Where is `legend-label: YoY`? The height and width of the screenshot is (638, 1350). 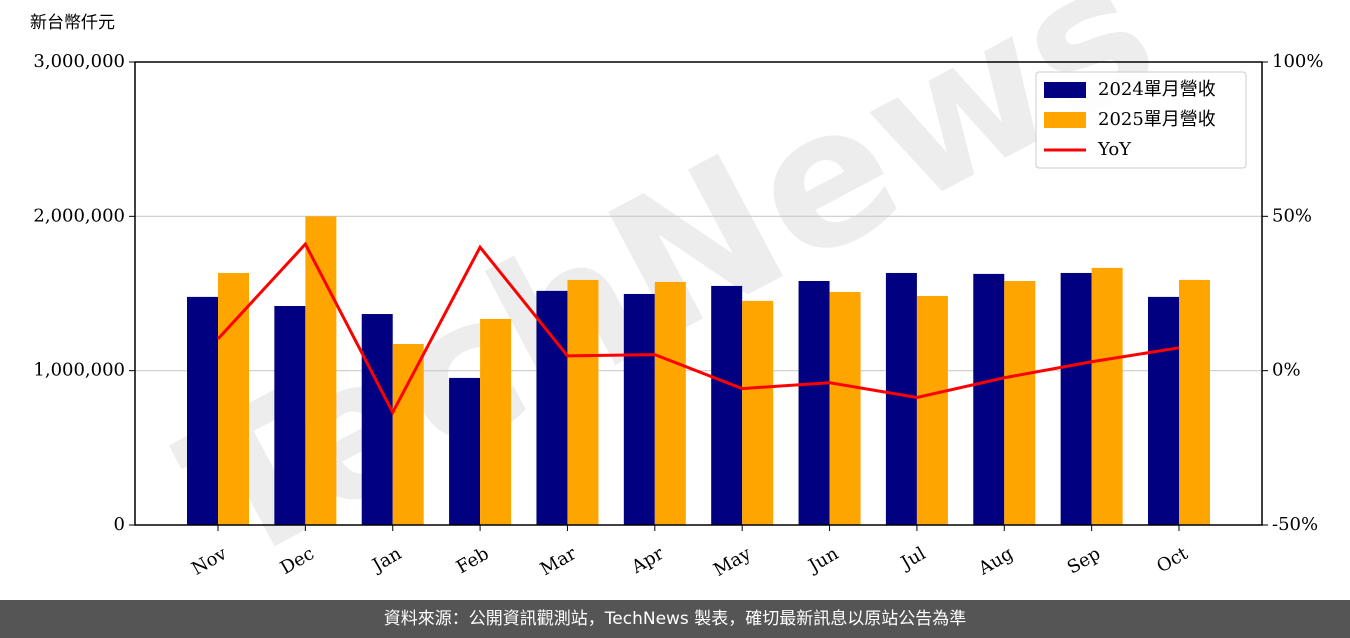 legend-label: YoY is located at coordinates (1114, 149).